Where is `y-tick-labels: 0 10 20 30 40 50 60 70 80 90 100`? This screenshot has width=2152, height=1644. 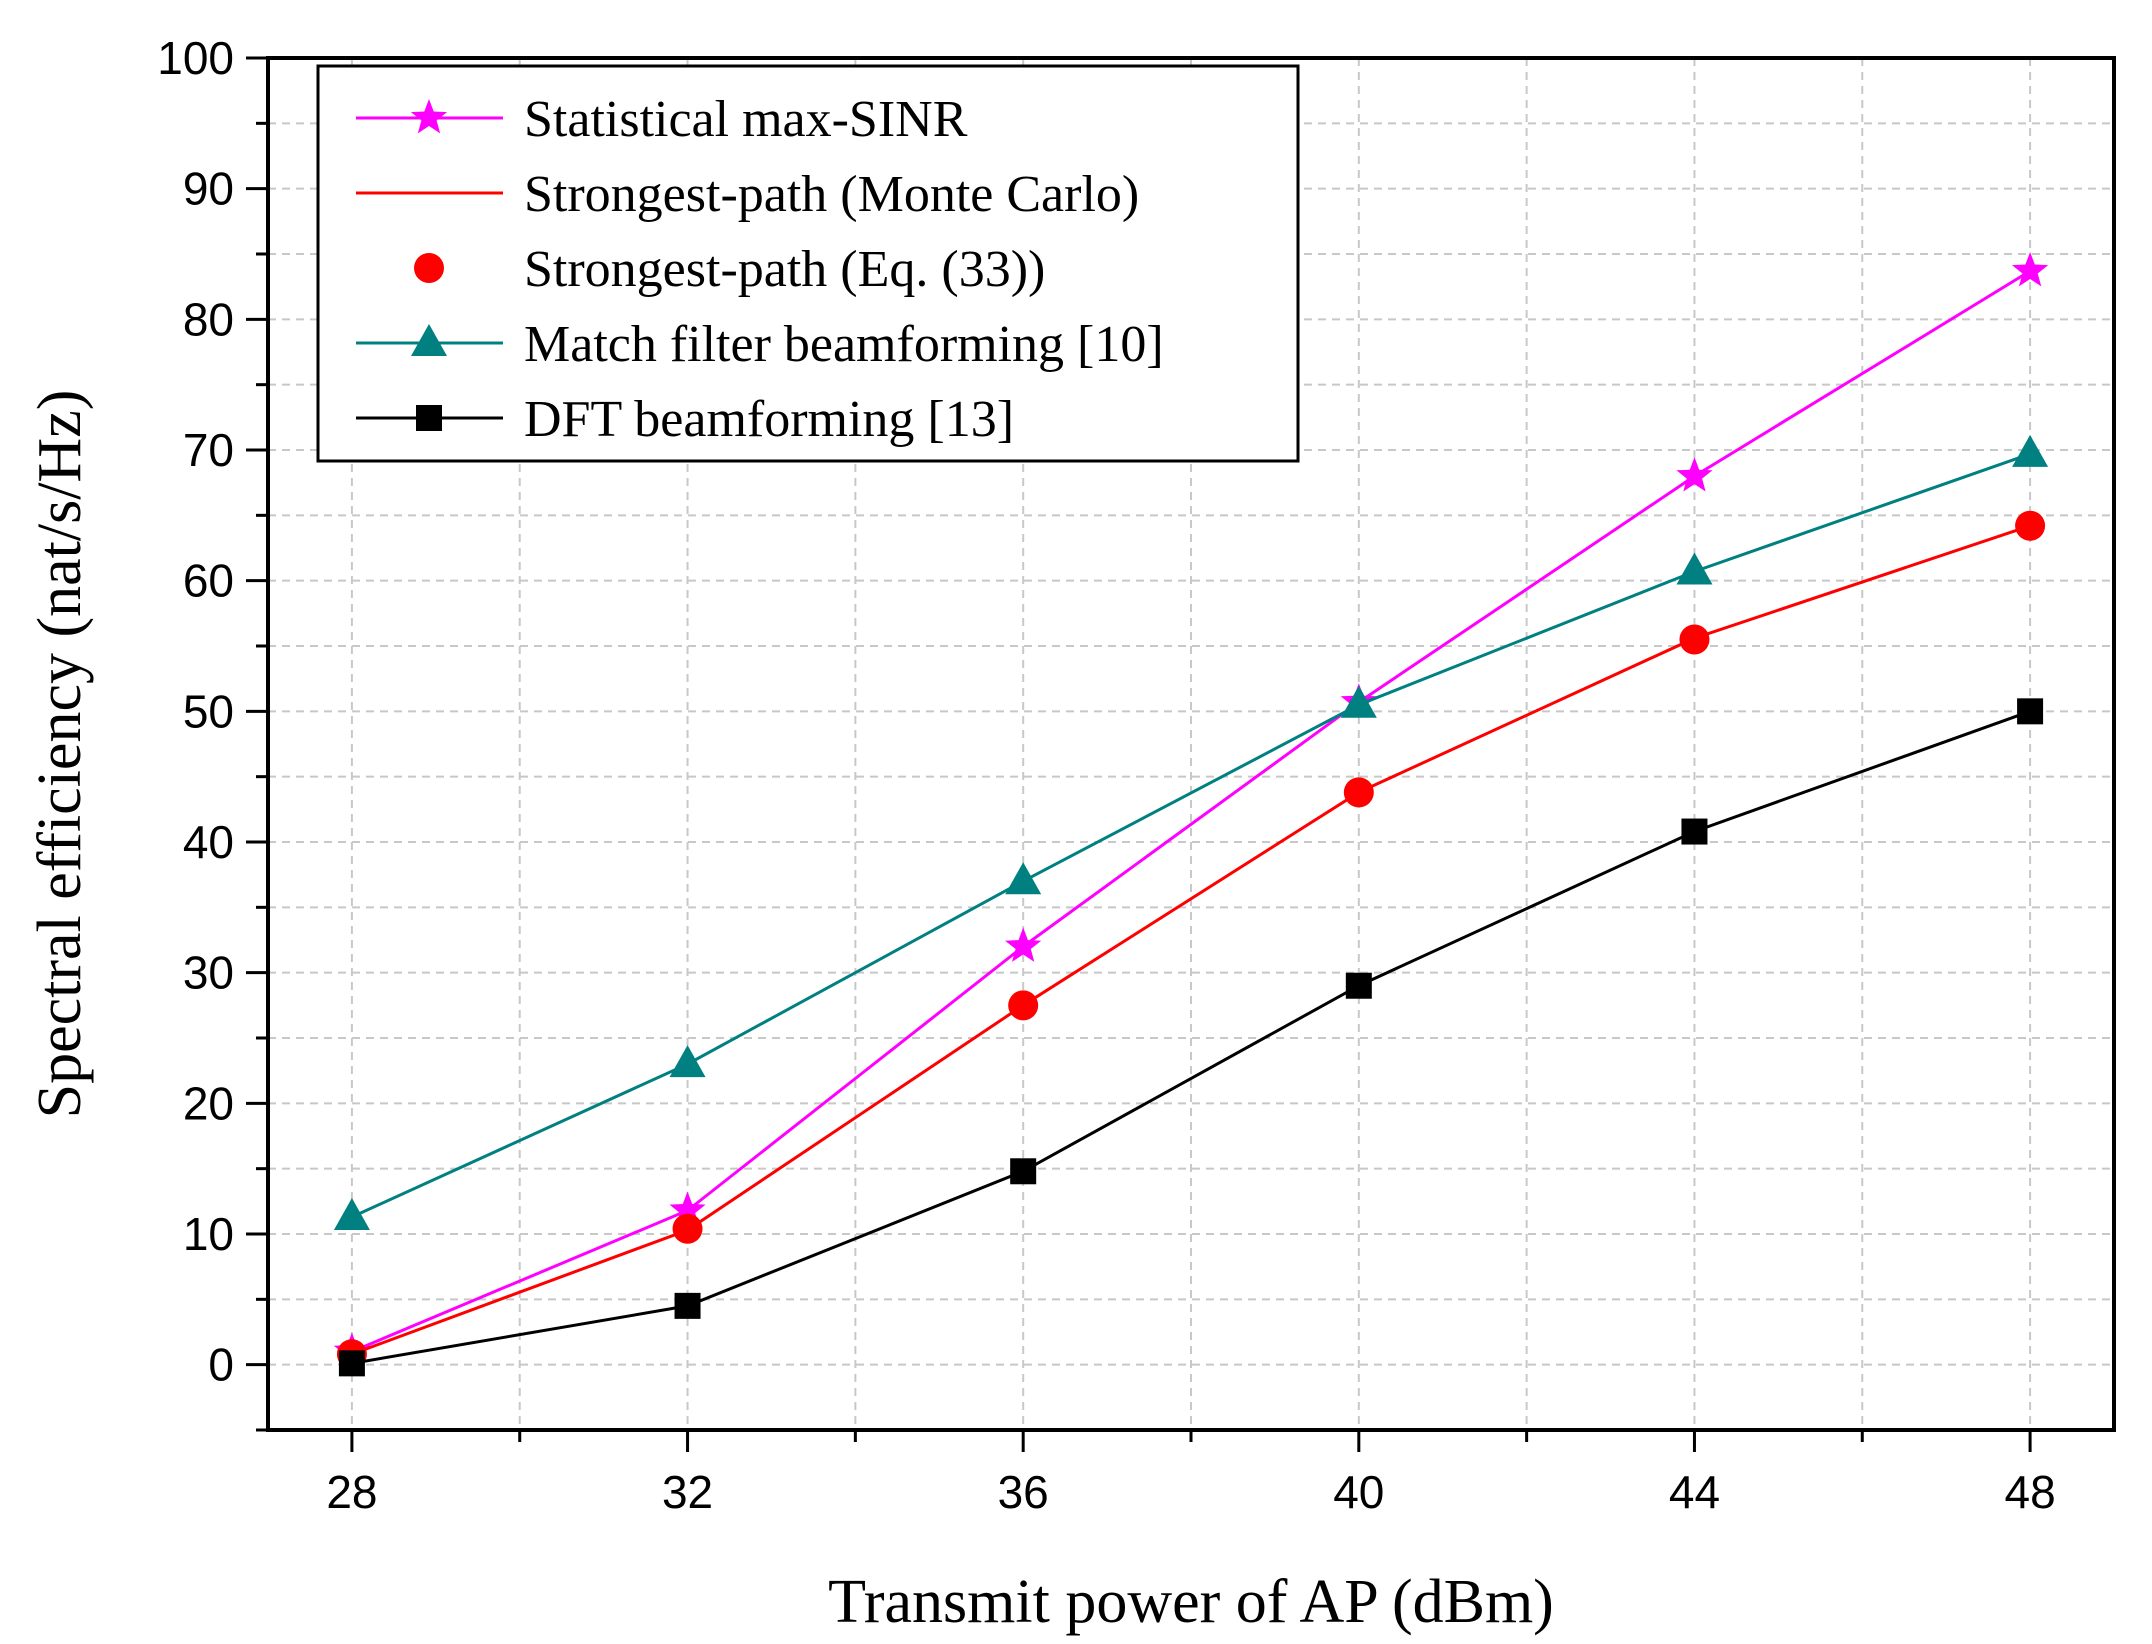 y-tick-labels: 0 10 20 30 40 50 60 70 80 90 100 is located at coordinates (195, 711).